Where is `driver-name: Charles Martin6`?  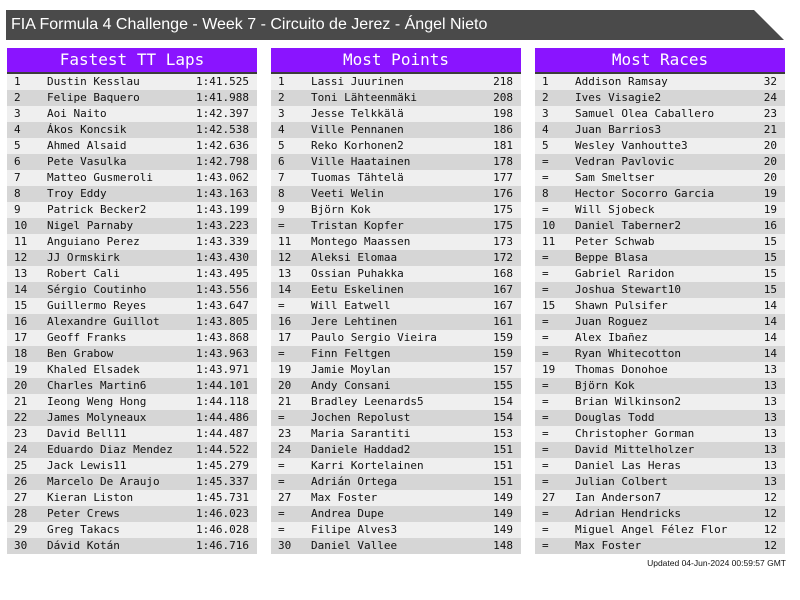 driver-name: Charles Martin6 is located at coordinates (97, 385).